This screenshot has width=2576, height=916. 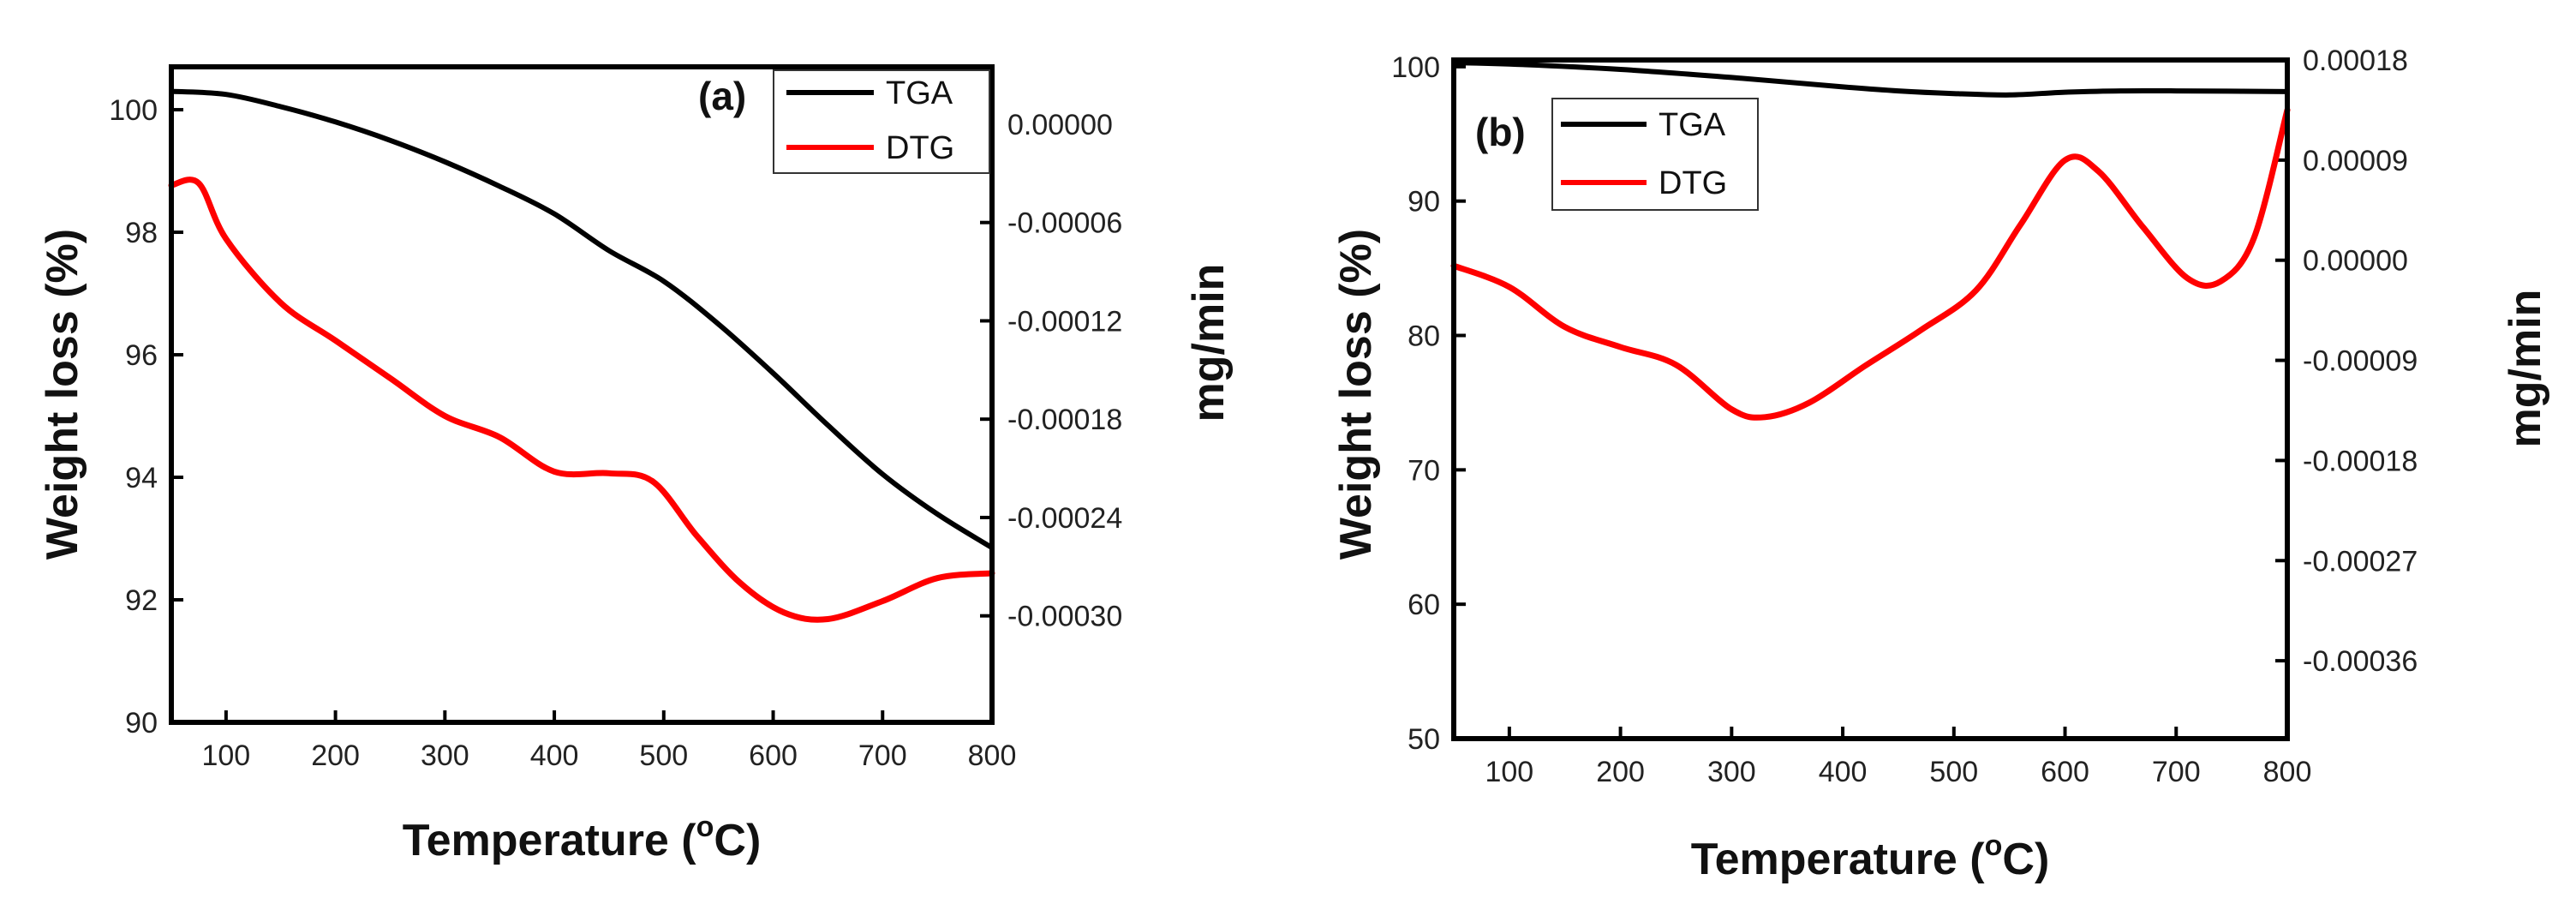 What do you see at coordinates (2287, 772) in the screenshot?
I see `panel-b-x-tick-label-800: 800` at bounding box center [2287, 772].